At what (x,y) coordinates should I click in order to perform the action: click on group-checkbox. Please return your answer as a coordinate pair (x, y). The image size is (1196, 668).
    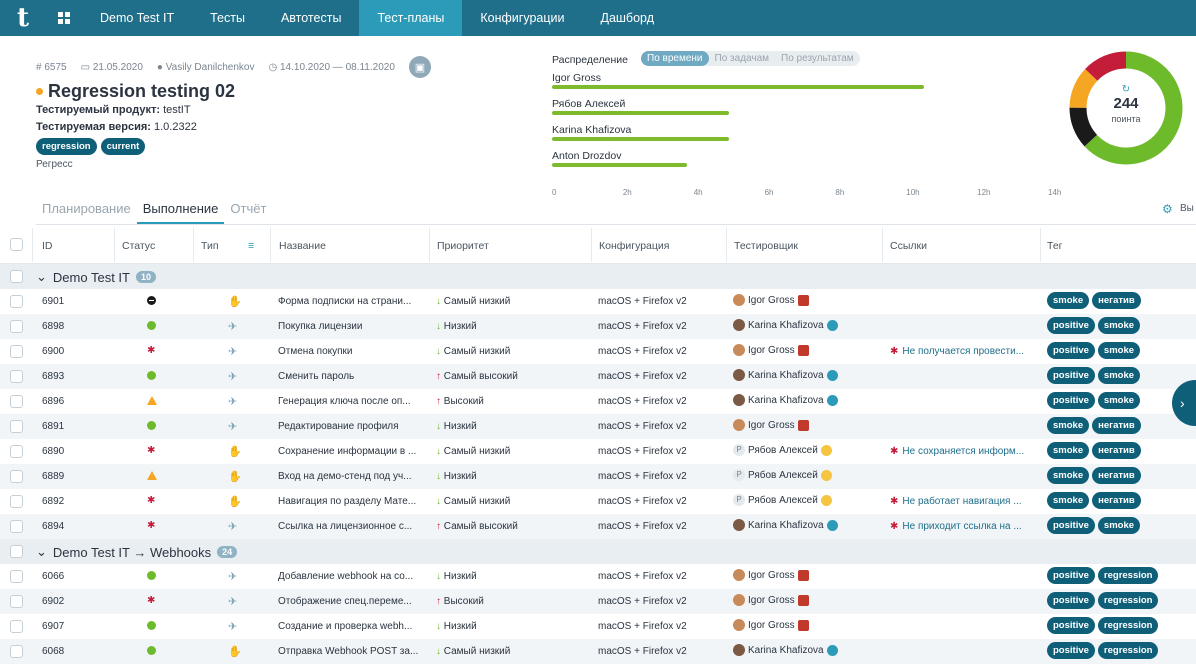
    Looking at the image, I should click on (16, 276).